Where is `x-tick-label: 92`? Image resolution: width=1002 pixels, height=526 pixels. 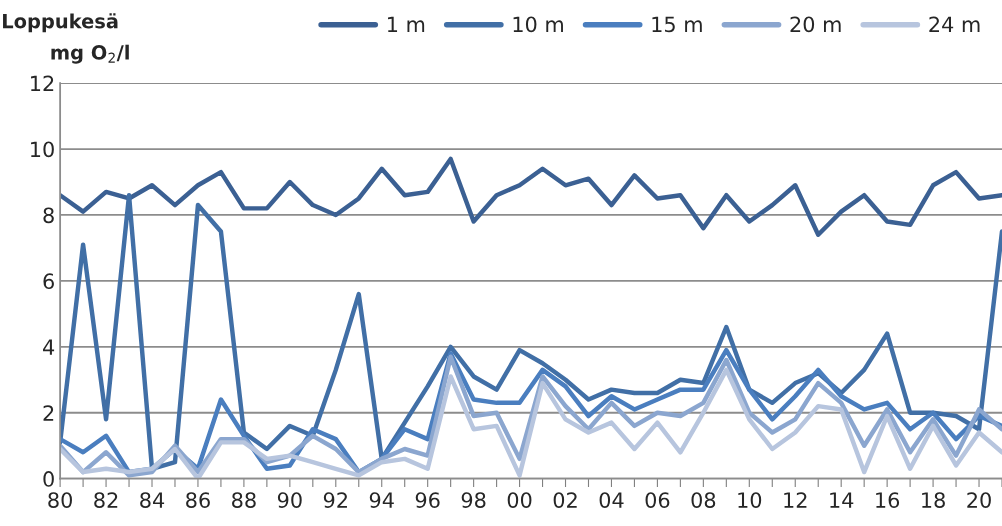 x-tick-label: 92 is located at coordinates (335, 500).